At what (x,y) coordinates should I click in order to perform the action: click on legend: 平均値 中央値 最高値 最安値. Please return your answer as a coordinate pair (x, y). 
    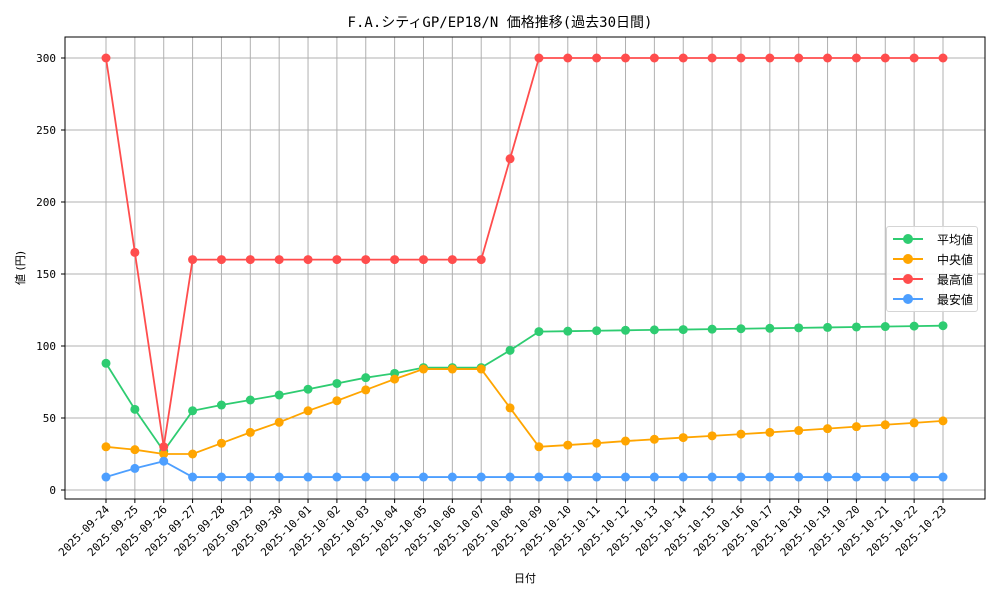
    Looking at the image, I should click on (932, 269).